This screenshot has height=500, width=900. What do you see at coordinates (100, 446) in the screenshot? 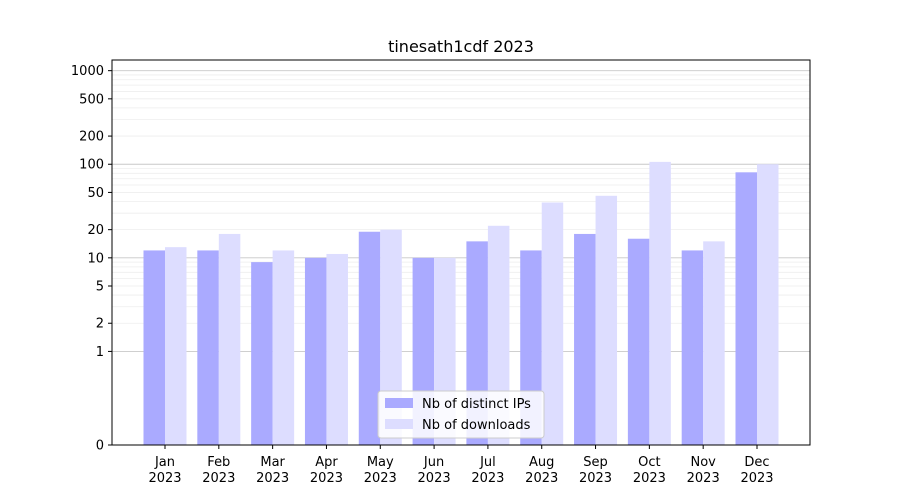
I see `y-tick-label: 0` at bounding box center [100, 446].